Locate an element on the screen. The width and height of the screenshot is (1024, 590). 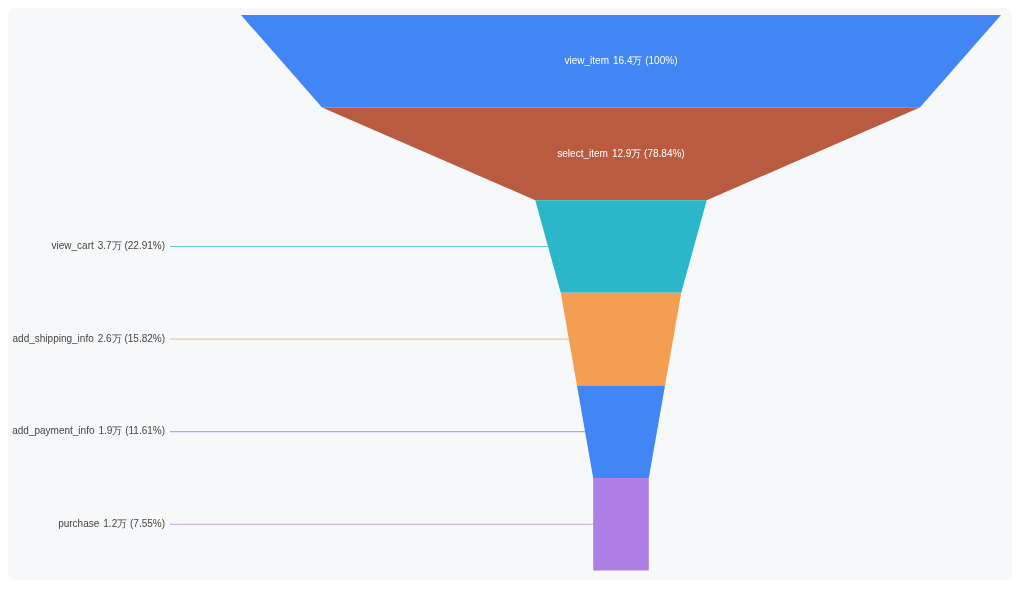
category-label: view_item is located at coordinates (586, 61).